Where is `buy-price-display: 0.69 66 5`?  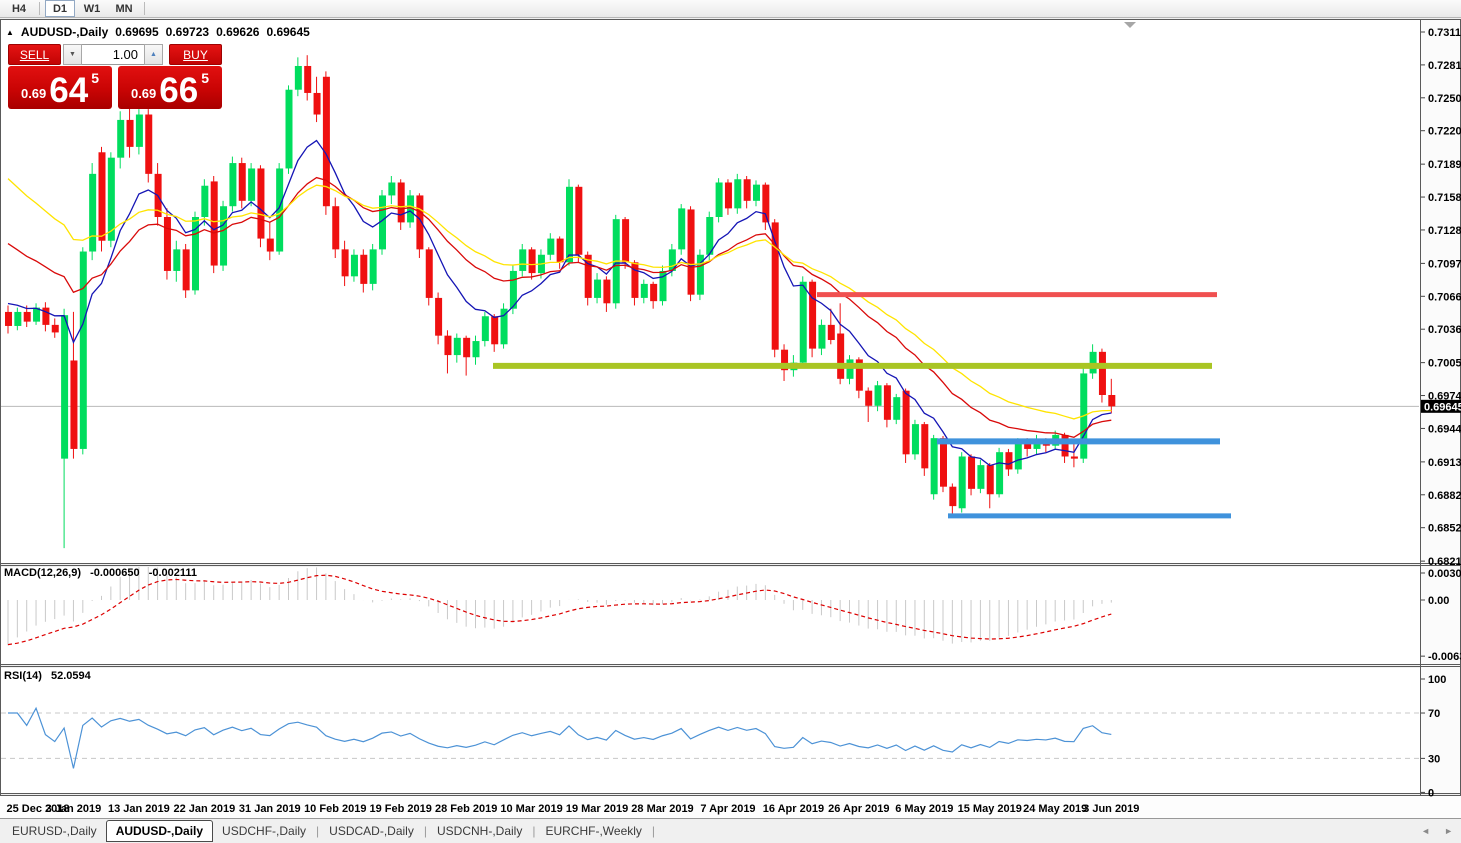 buy-price-display: 0.69 66 5 is located at coordinates (170, 87).